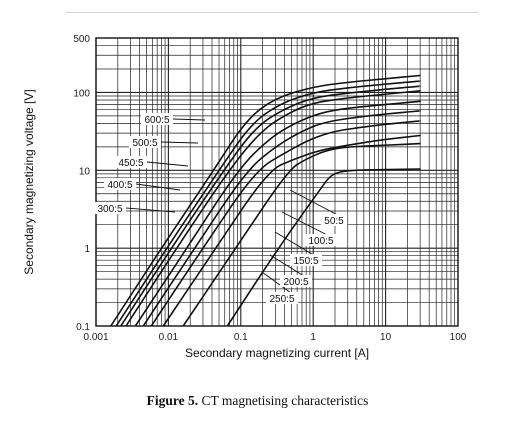  Describe the element at coordinates (83, 327) in the screenshot. I see `y-tick-label: 0.1` at that location.